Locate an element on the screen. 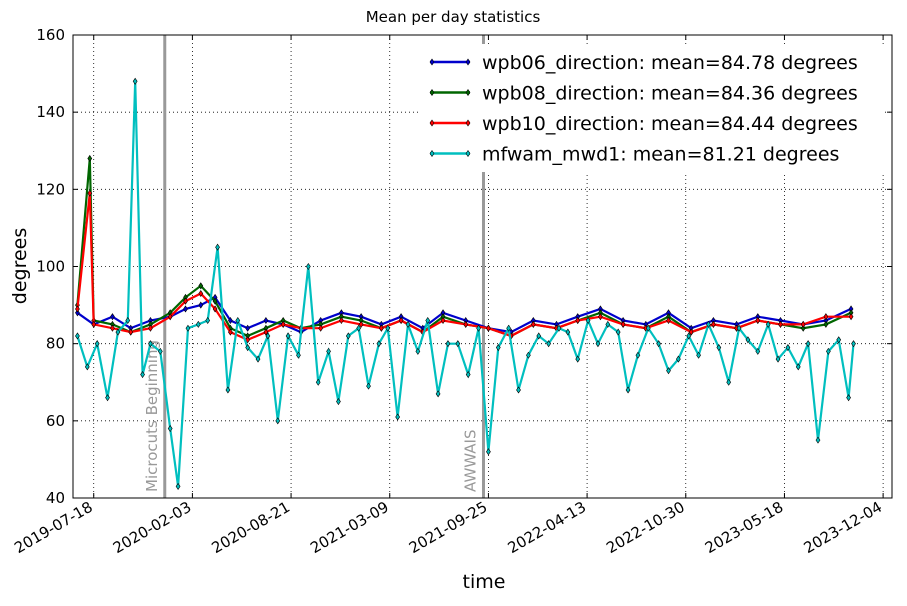 The width and height of the screenshot is (907, 606). legend-label: wpb10_direction: mean=84.44 degrees is located at coordinates (670, 124).